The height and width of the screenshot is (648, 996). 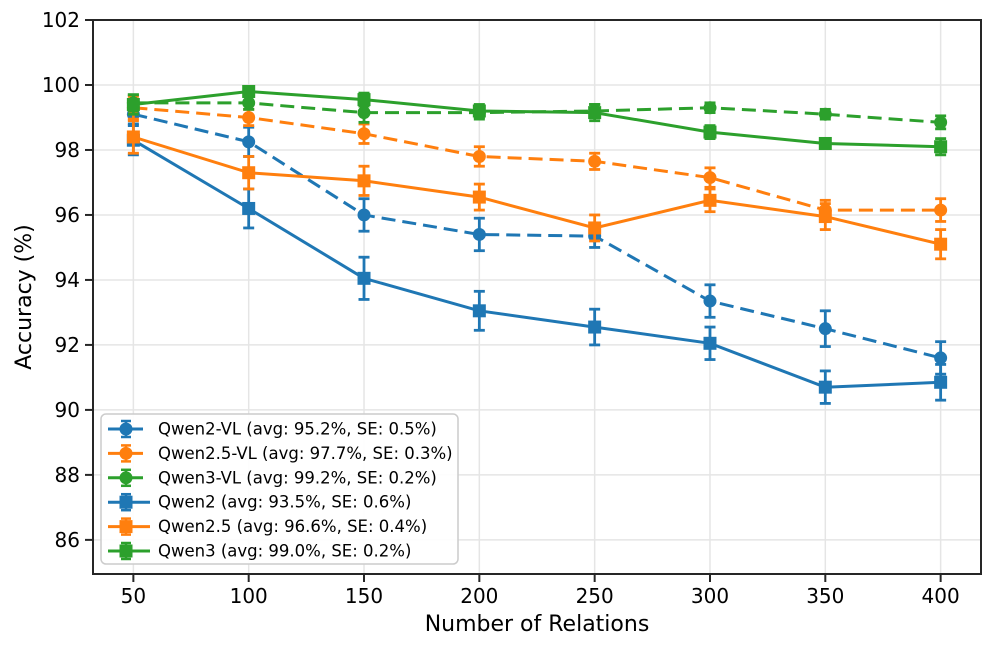 I want to click on legend-item-label: Qwen2.5-VL (avg: 97.7%, SE: 0.3%), so click(x=305, y=453).